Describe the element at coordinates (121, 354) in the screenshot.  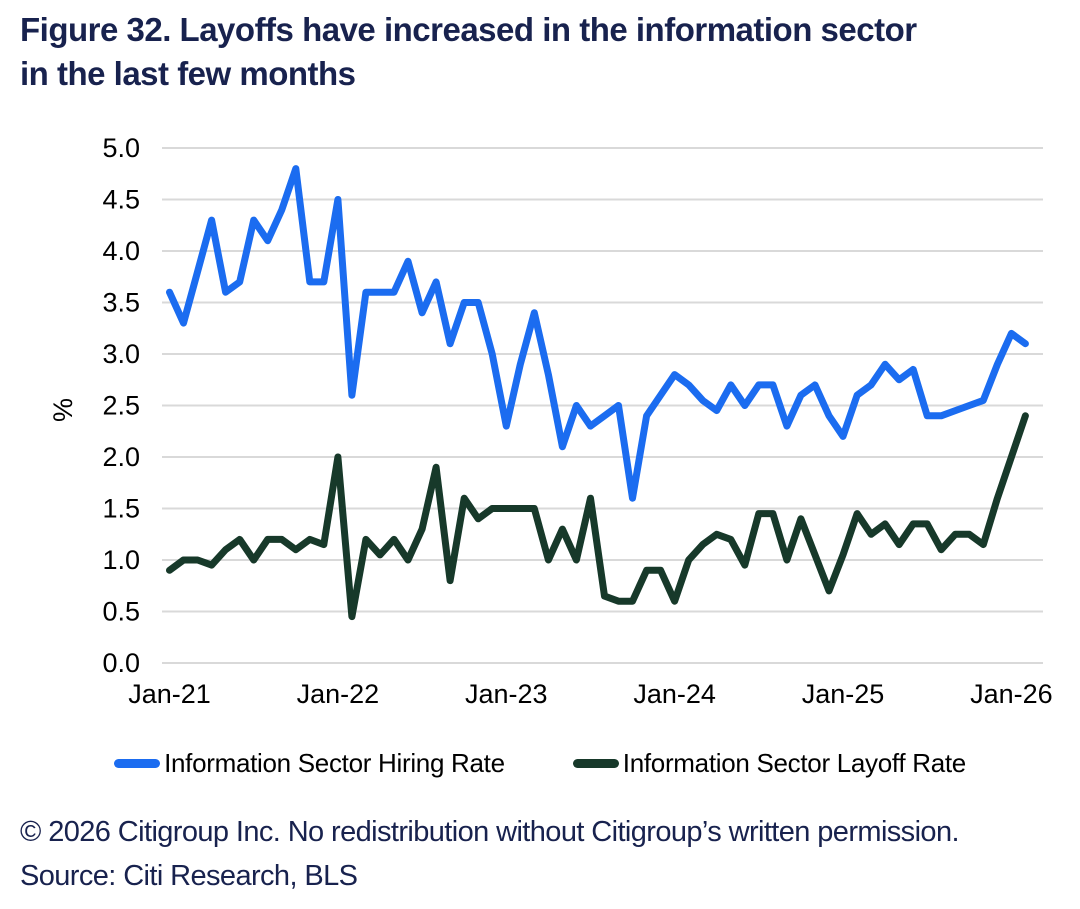
I see `y-axis-tick-label: 3.0` at that location.